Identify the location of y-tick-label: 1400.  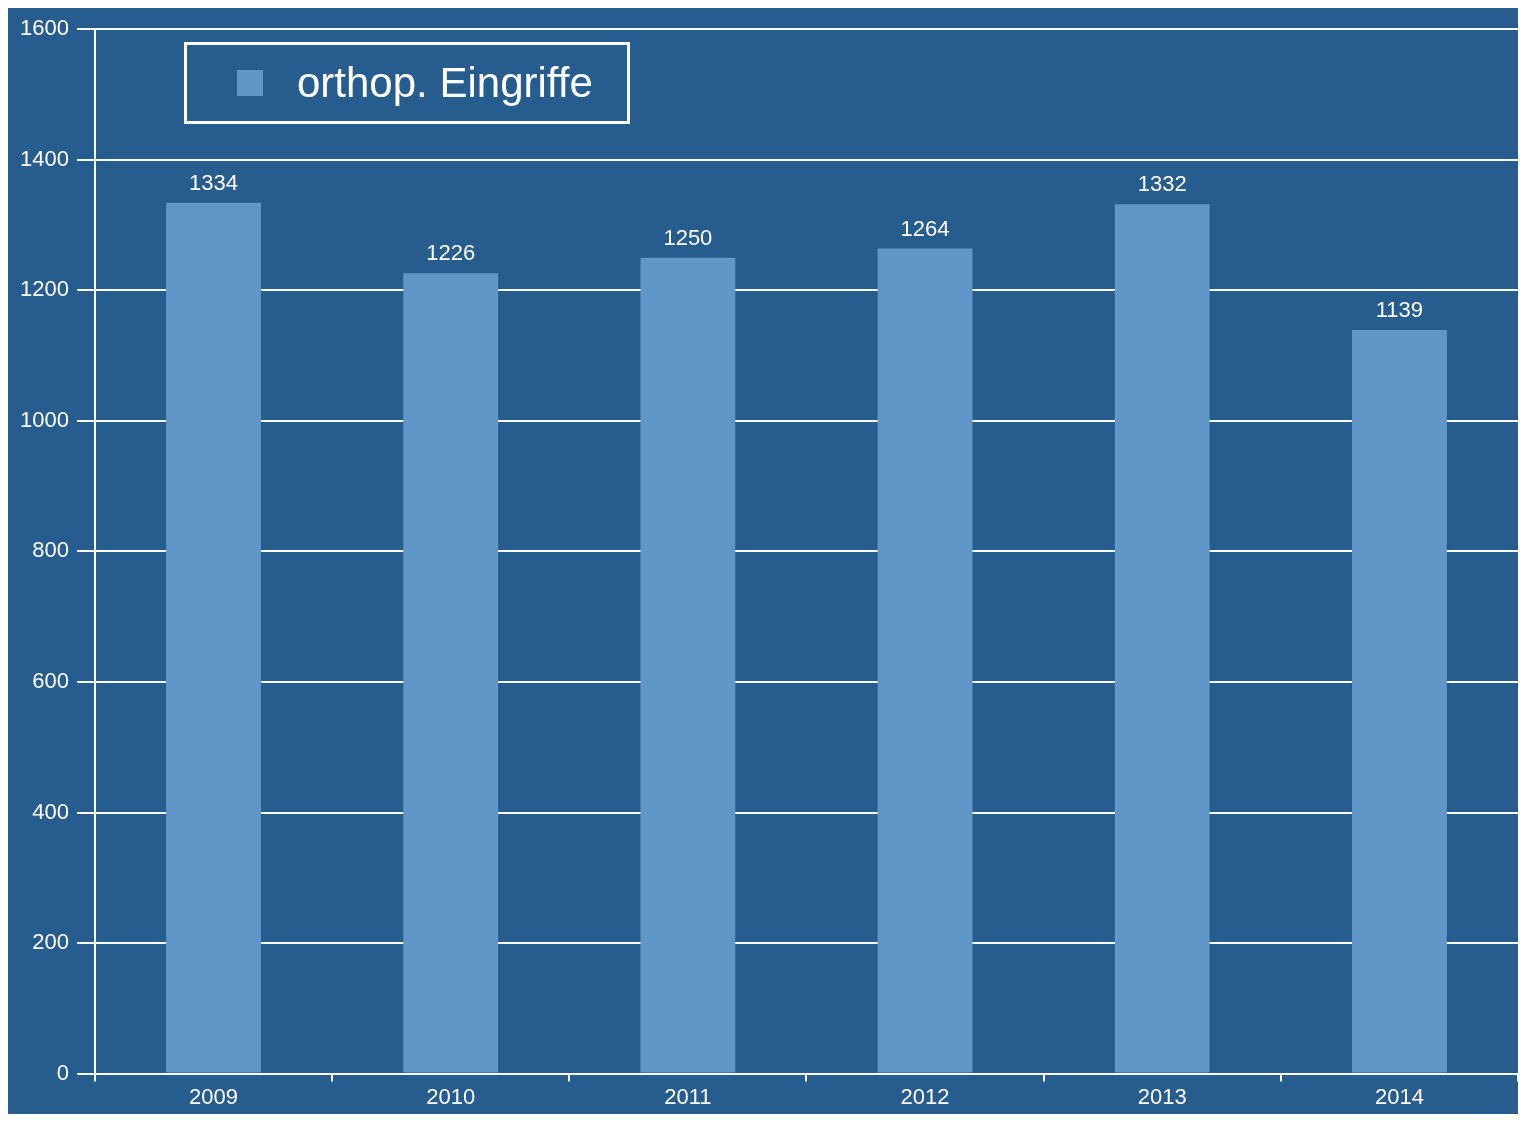
(44, 158).